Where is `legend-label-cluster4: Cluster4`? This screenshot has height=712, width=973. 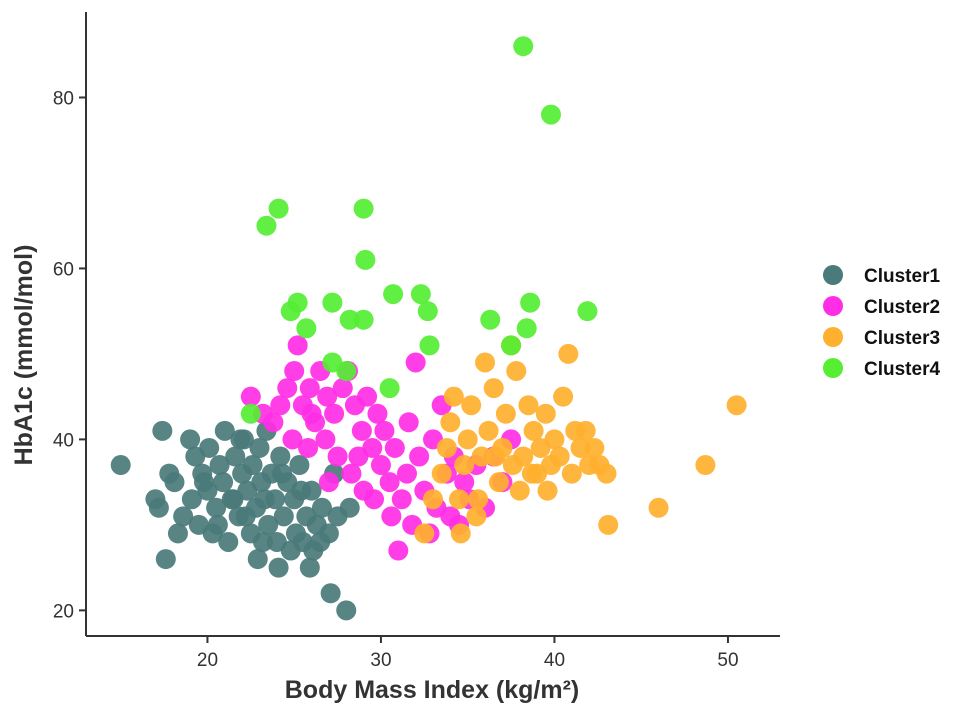 legend-label-cluster4: Cluster4 is located at coordinates (902, 369).